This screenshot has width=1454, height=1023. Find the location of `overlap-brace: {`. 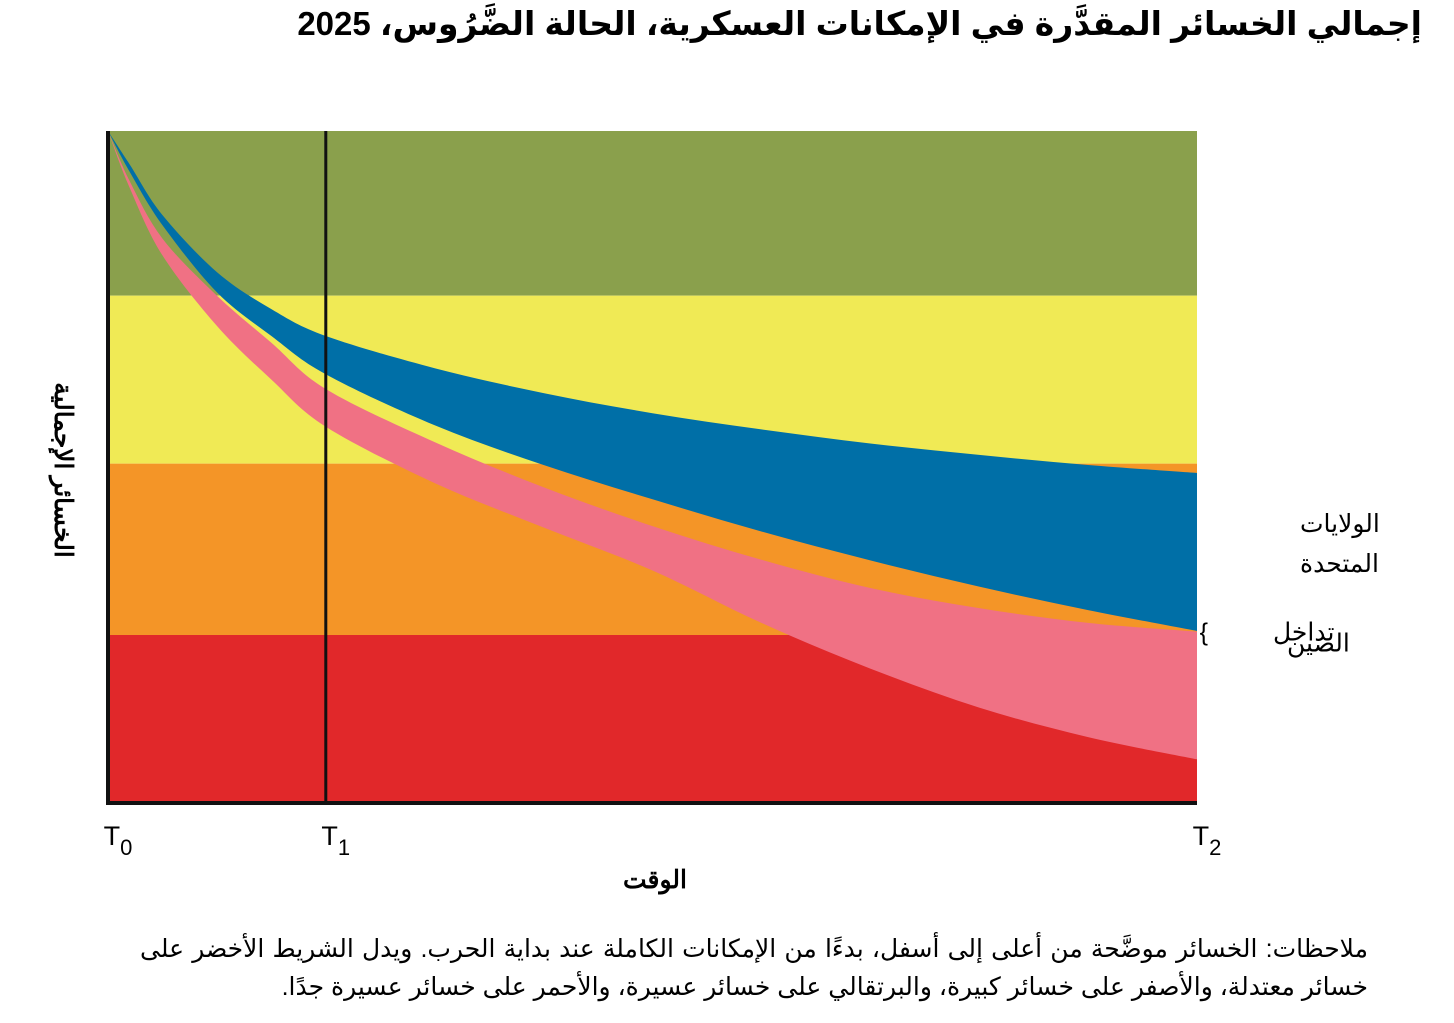

overlap-brace: { is located at coordinates (1204, 632).